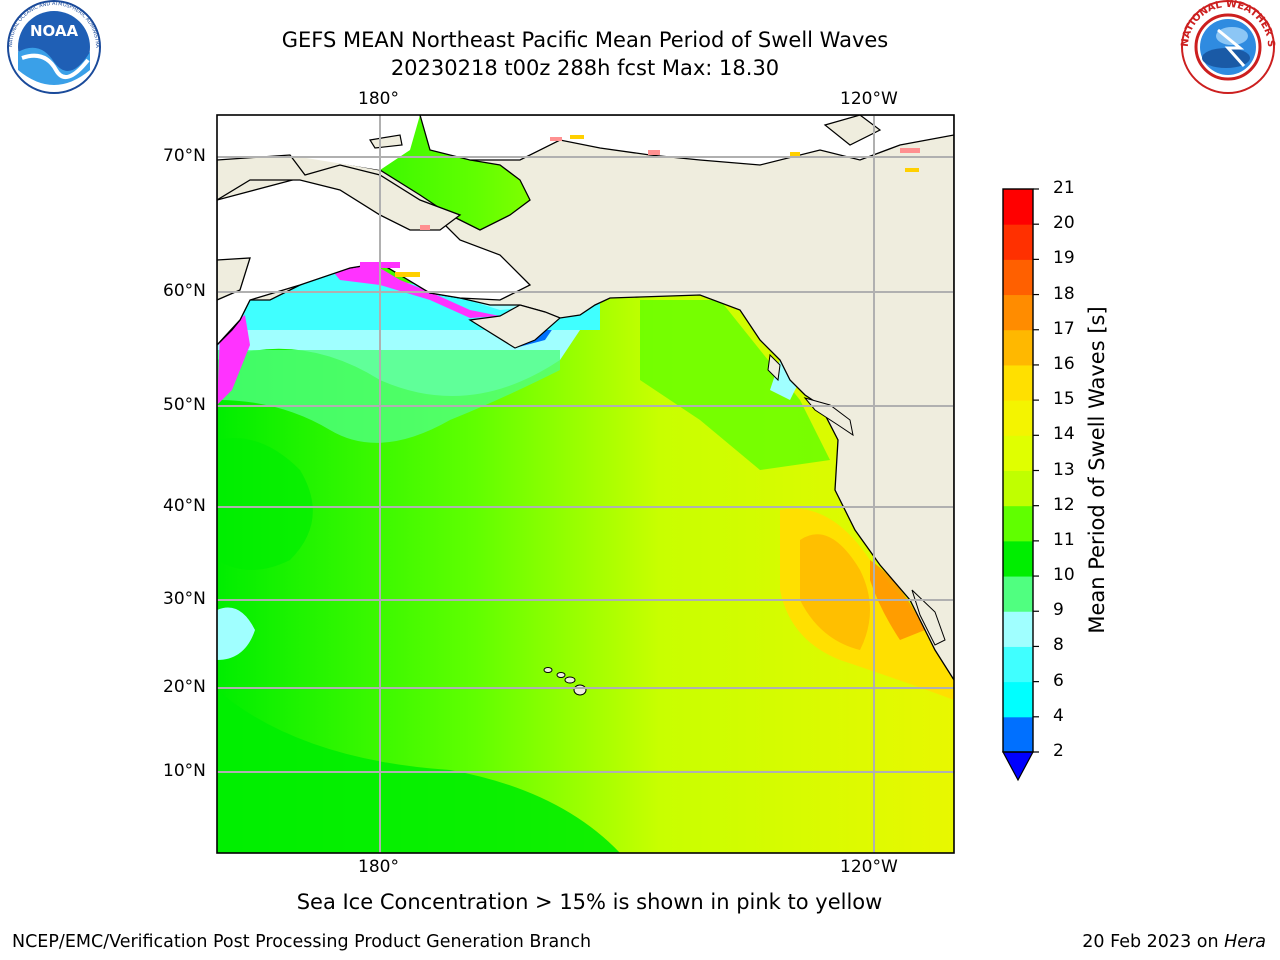 Image resolution: width=1280 pixels, height=960 pixels. Describe the element at coordinates (1058, 751) in the screenshot. I see `colorbar-tick-label: 2` at that location.